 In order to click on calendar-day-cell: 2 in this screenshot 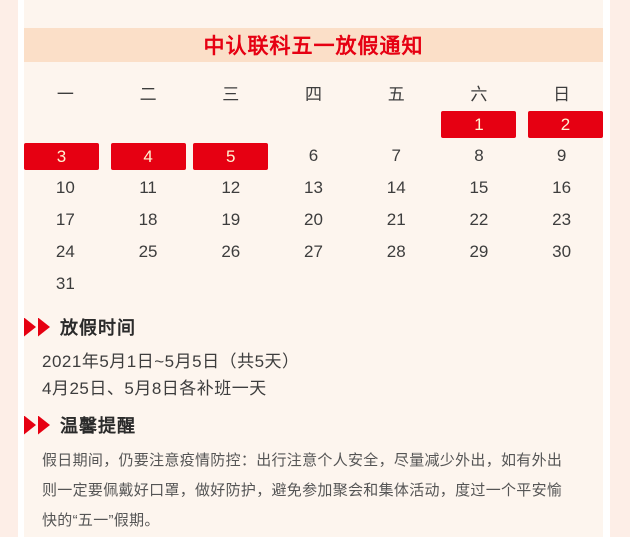, I will do `click(561, 124)`.